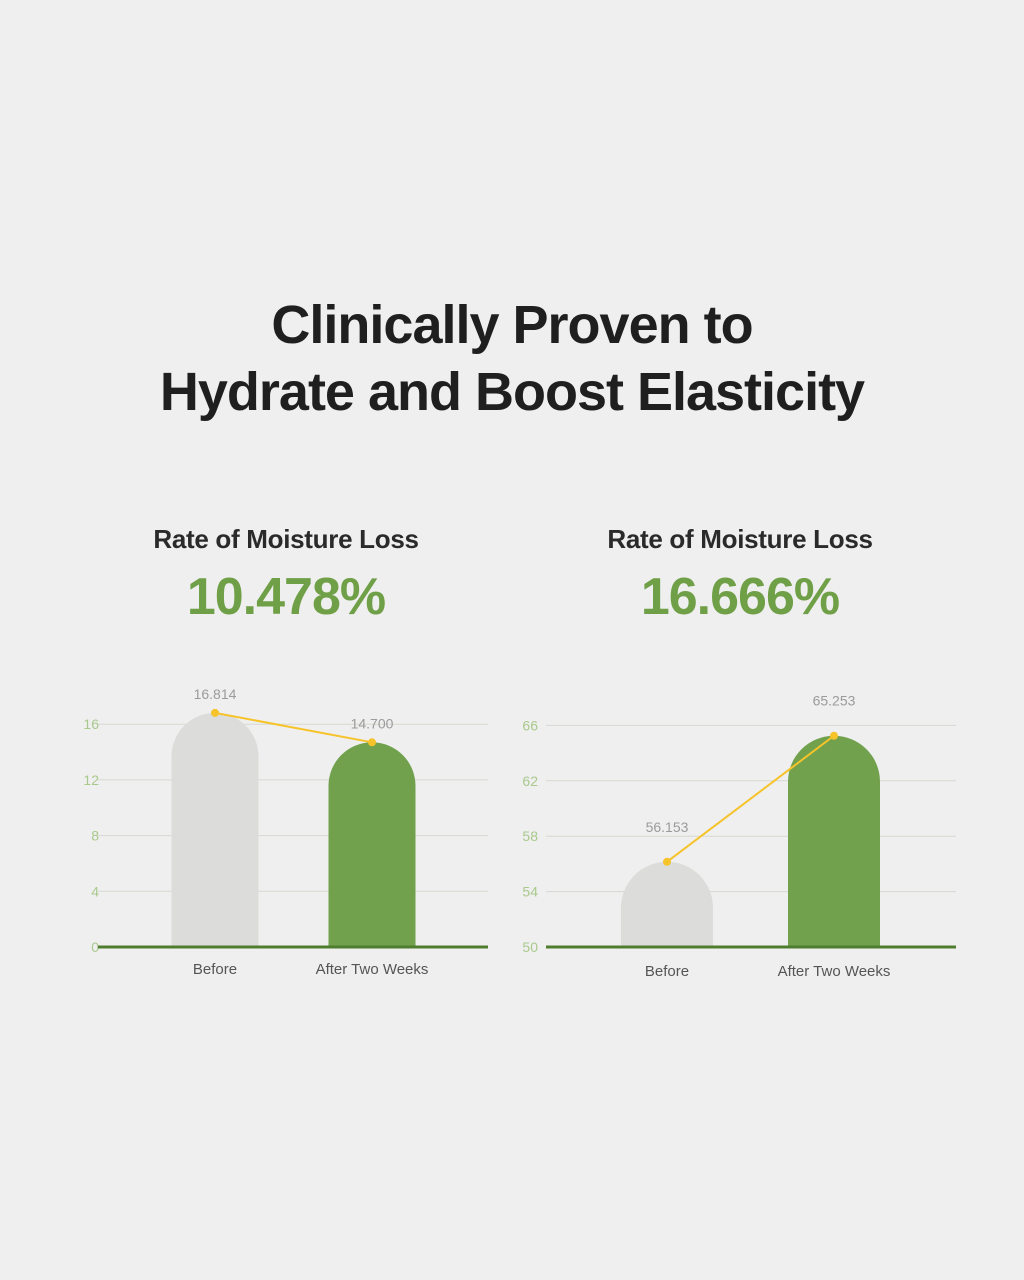 The width and height of the screenshot is (1024, 1280). I want to click on value-label: 16.814, so click(215, 694).